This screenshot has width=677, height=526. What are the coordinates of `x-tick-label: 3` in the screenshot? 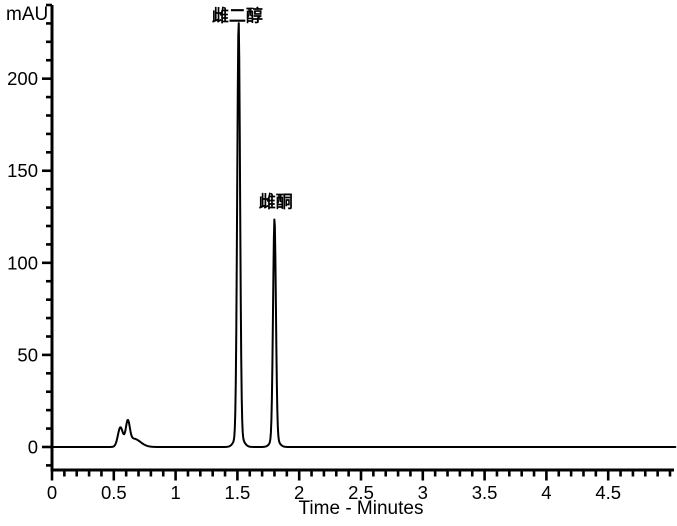 It's located at (423, 492).